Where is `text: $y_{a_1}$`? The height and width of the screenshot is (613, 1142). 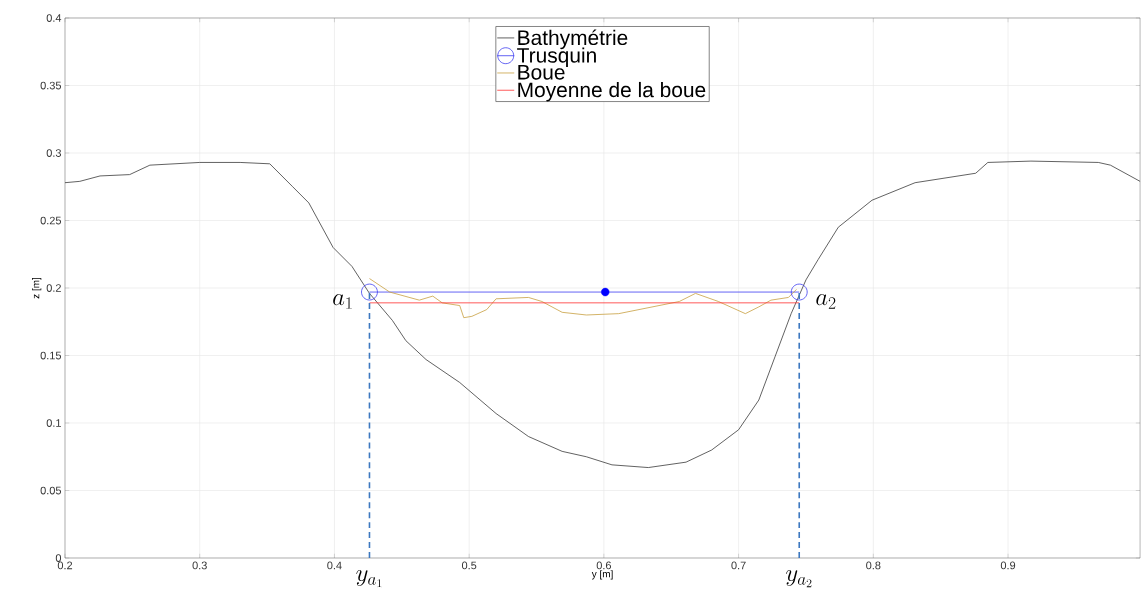 text: $y_{a_1}$ is located at coordinates (369, 578).